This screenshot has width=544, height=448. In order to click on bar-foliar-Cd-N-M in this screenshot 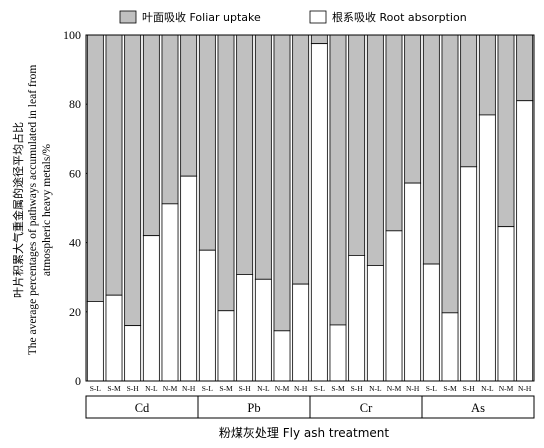, I will do `click(170, 119)`.